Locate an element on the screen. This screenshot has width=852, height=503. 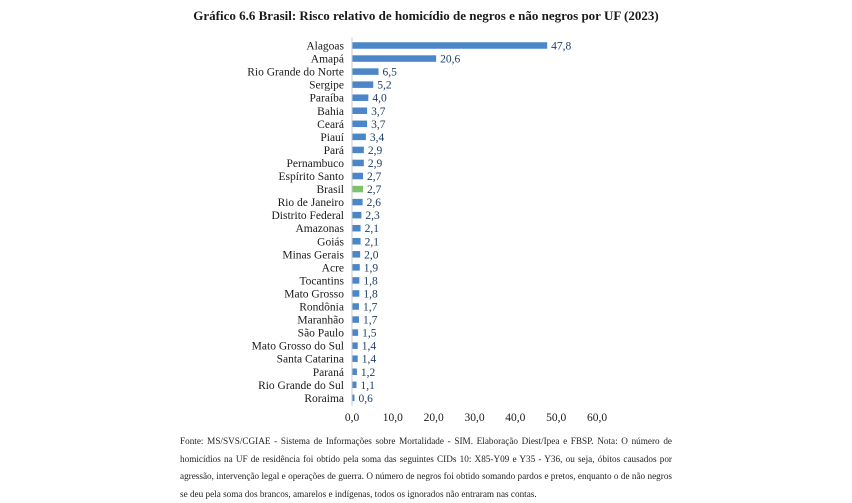
data-label: 47,8 is located at coordinates (561, 47).